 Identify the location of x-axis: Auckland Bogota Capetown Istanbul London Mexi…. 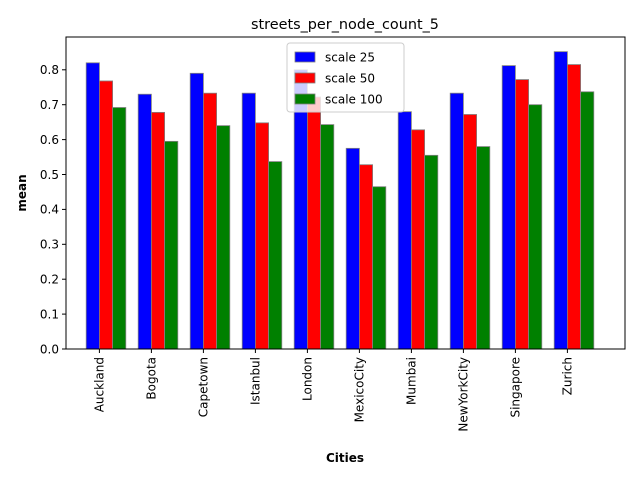
(334, 390).